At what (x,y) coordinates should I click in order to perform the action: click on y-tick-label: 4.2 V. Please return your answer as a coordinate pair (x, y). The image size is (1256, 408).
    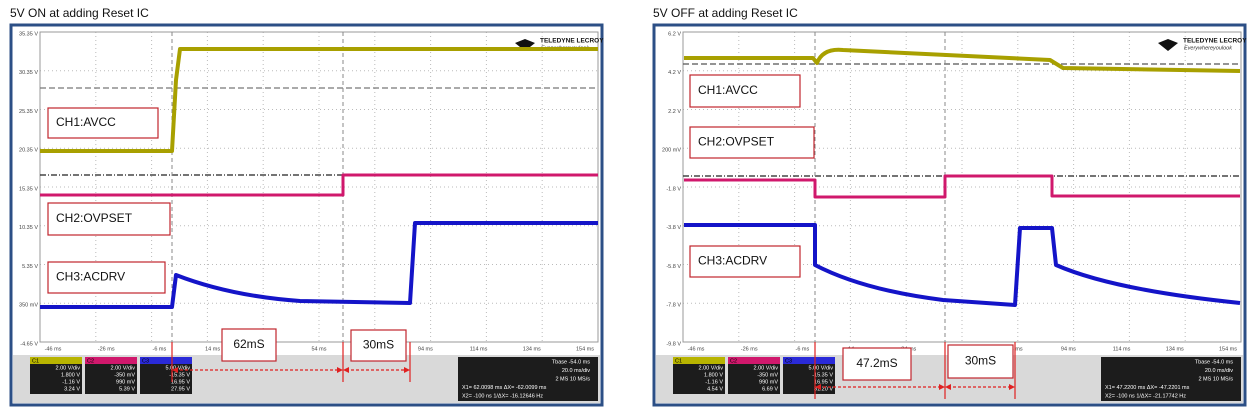
    Looking at the image, I should click on (674, 73).